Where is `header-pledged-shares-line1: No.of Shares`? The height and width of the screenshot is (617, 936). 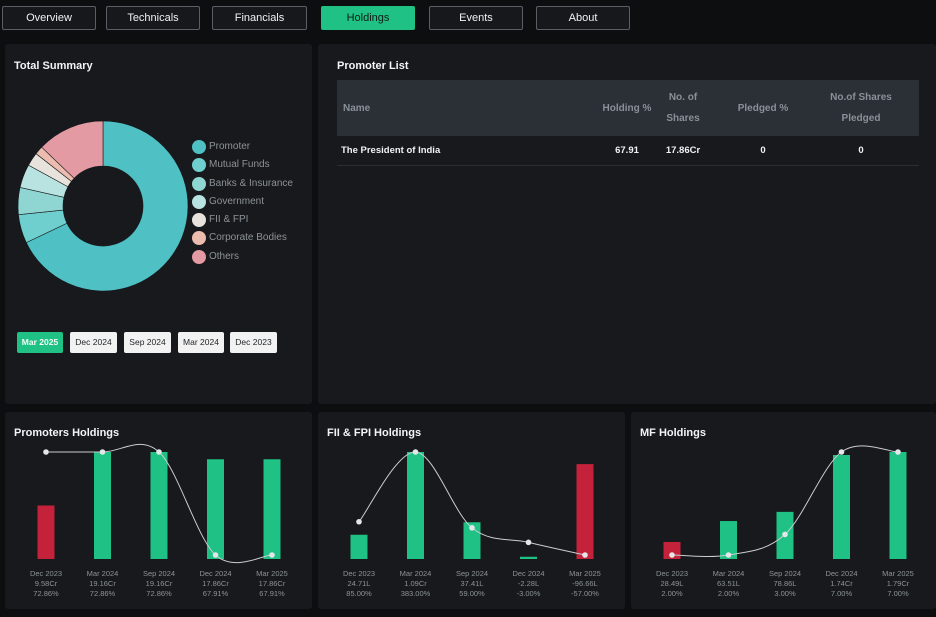
header-pledged-shares-line1: No.of Shares is located at coordinates (861, 97).